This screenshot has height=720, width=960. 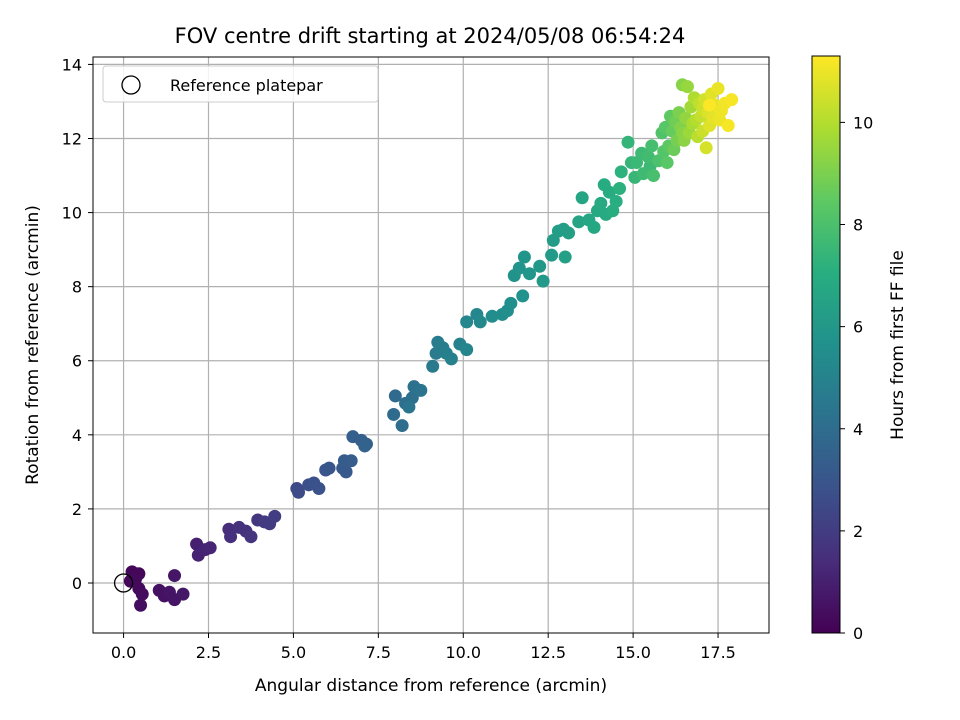 I want to click on x-tick-label: 2.5, so click(x=208, y=652).